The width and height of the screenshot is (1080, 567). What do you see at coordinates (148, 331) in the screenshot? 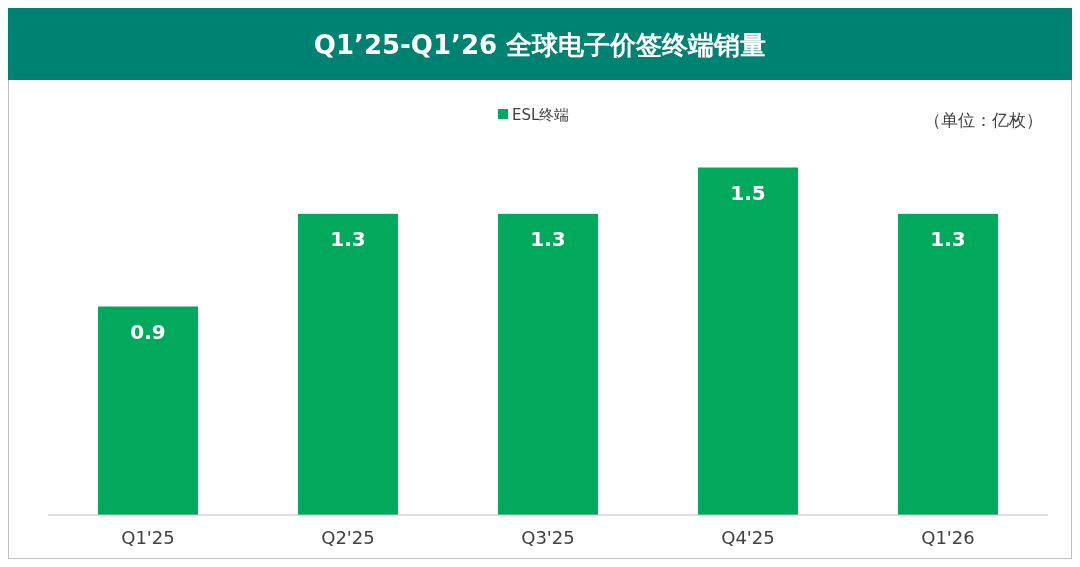
I see `data-label: 0.9` at bounding box center [148, 331].